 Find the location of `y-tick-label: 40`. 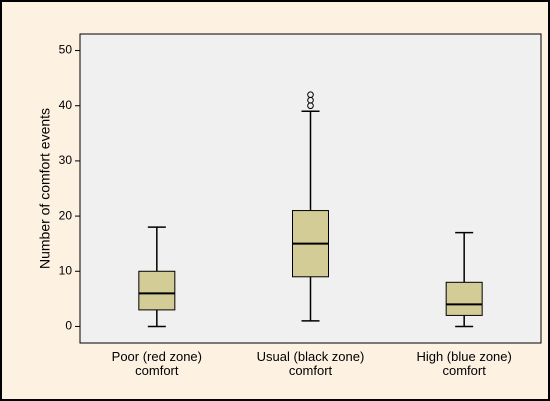

y-tick-label: 40 is located at coordinates (66, 105).